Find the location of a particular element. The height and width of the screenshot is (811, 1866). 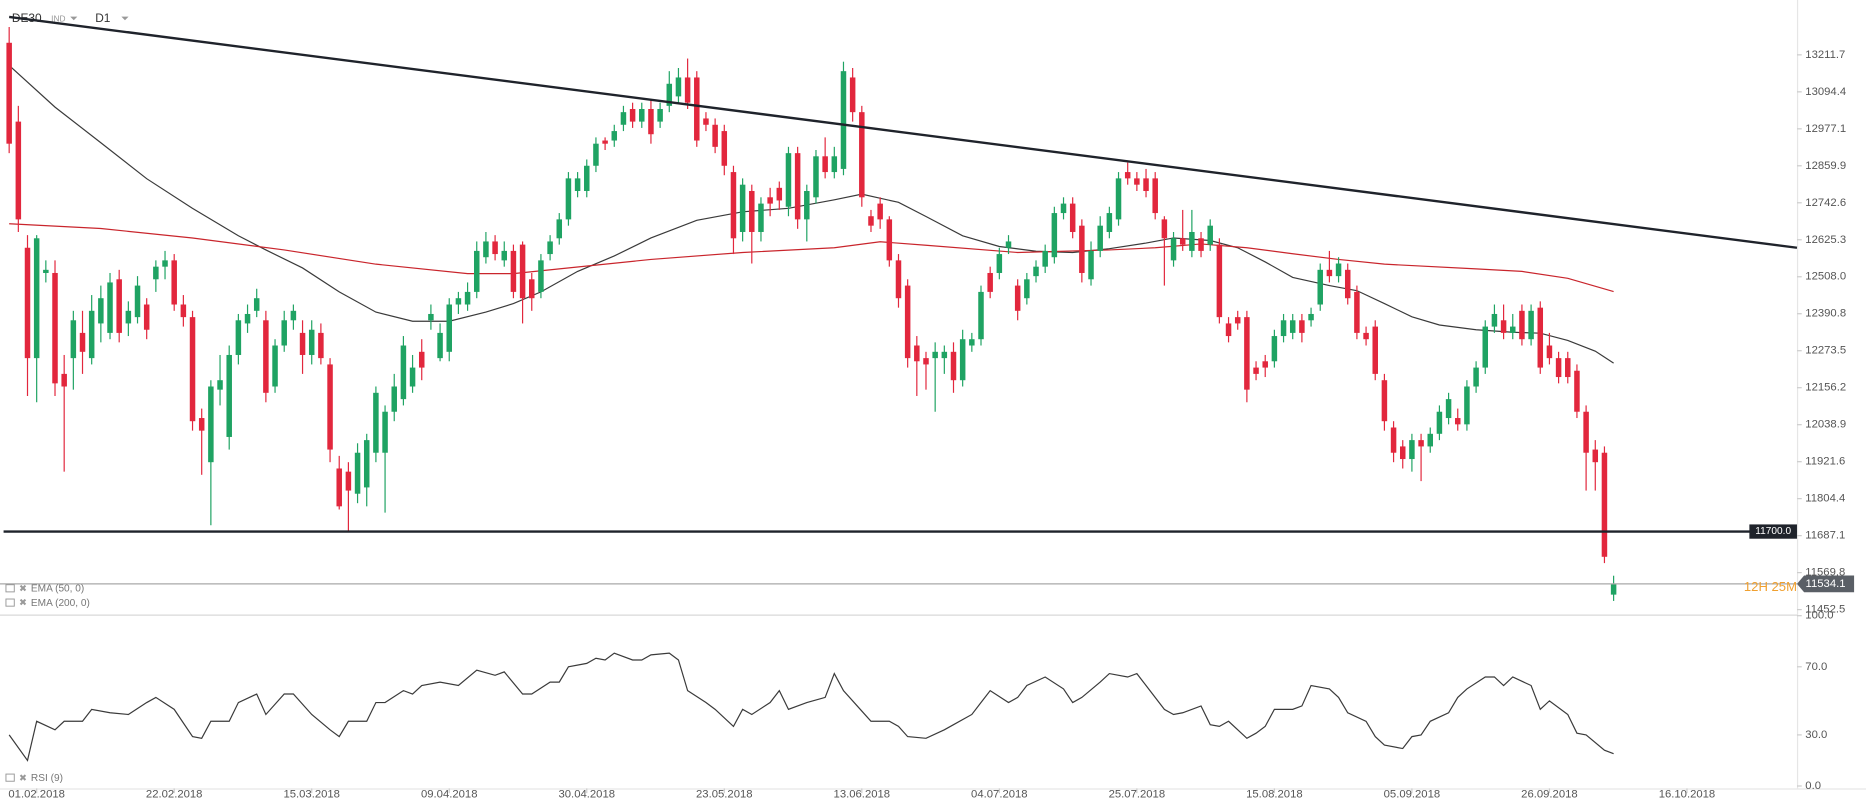

timeframe: D1 is located at coordinates (103, 18).